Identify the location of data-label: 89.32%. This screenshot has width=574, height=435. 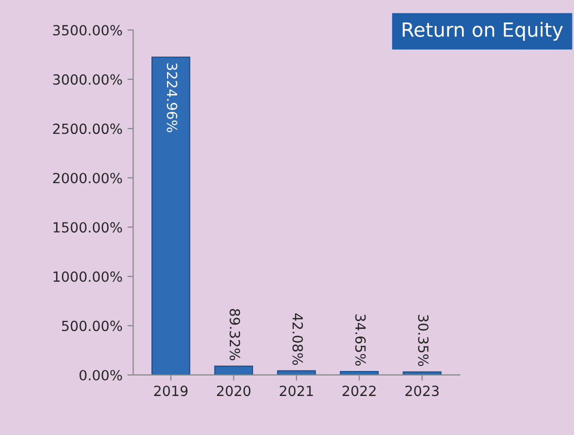
(235, 334).